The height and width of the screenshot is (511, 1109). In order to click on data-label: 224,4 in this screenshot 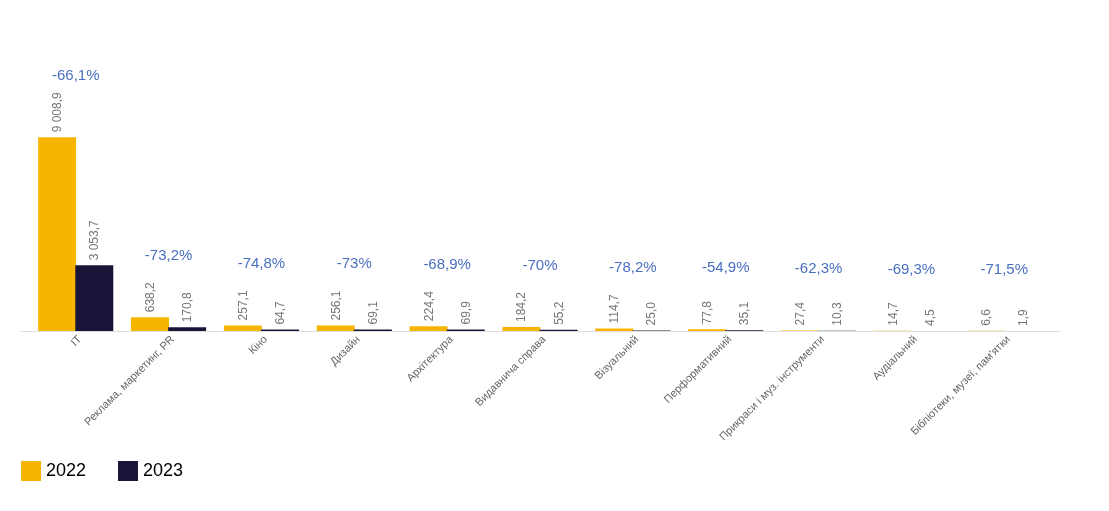, I will do `click(428, 306)`.